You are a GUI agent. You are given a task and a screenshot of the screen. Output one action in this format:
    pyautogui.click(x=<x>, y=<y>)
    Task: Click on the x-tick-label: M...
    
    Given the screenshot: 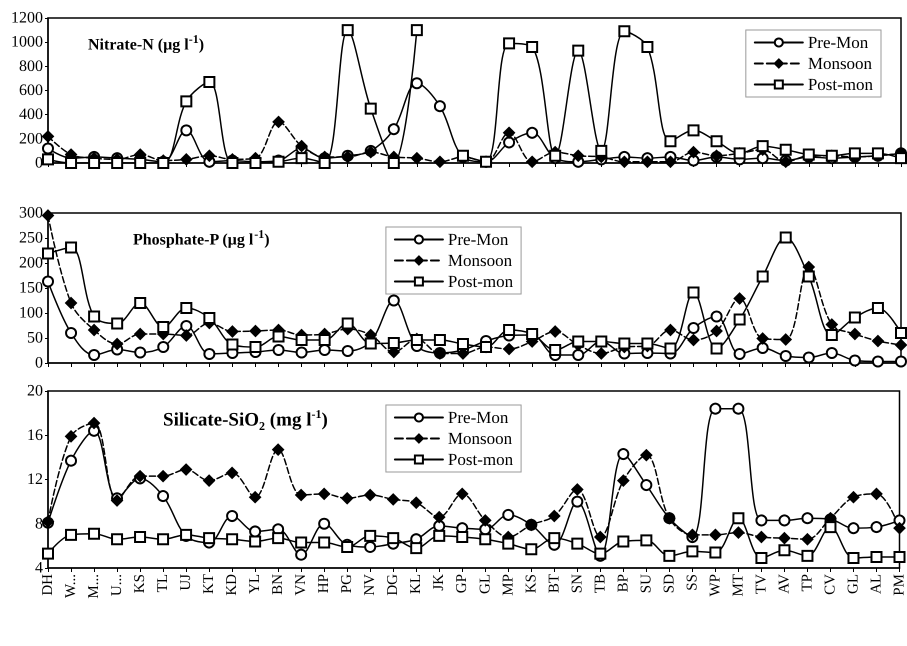 What is the action you would take?
    pyautogui.click(x=94, y=586)
    